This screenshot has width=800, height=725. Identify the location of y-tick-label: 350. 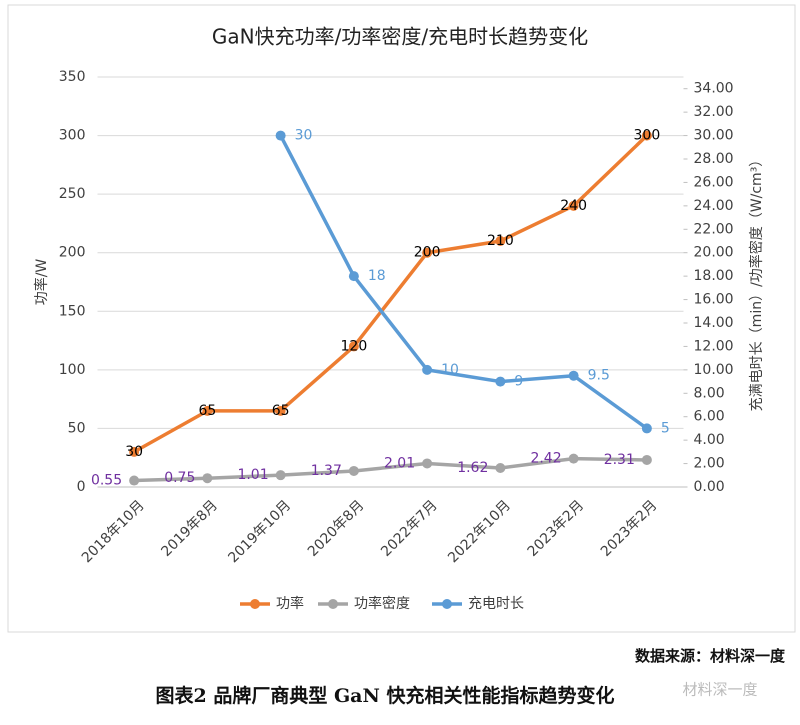
(72, 77).